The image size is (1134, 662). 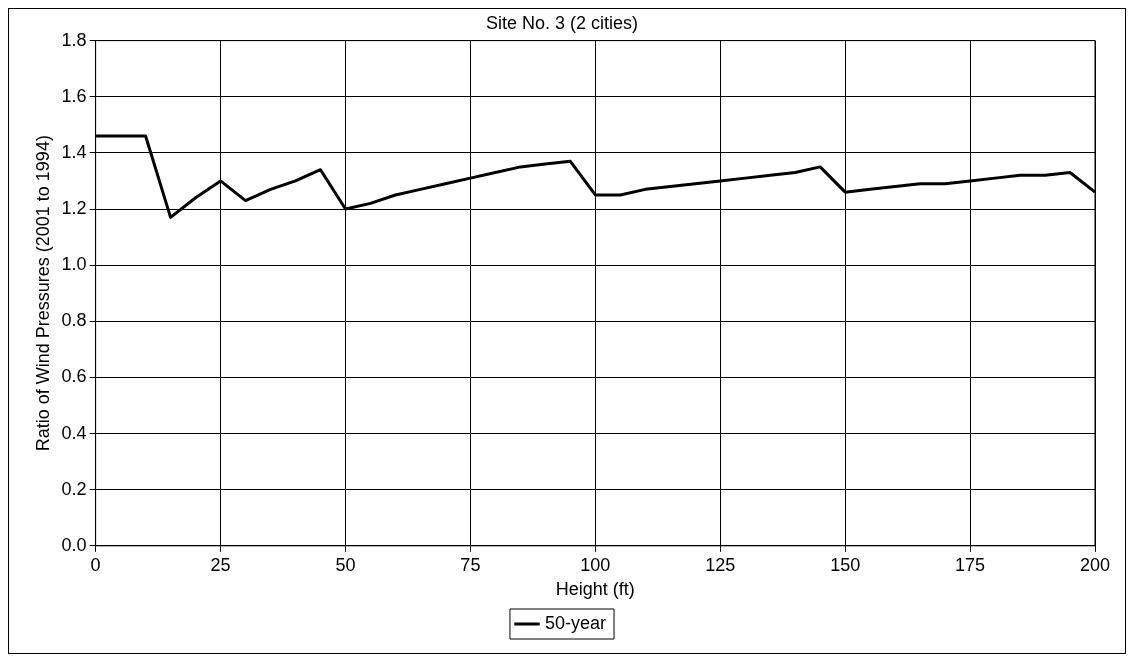 What do you see at coordinates (562, 22) in the screenshot?
I see `chart-title: Site No. 3 (2 cities)` at bounding box center [562, 22].